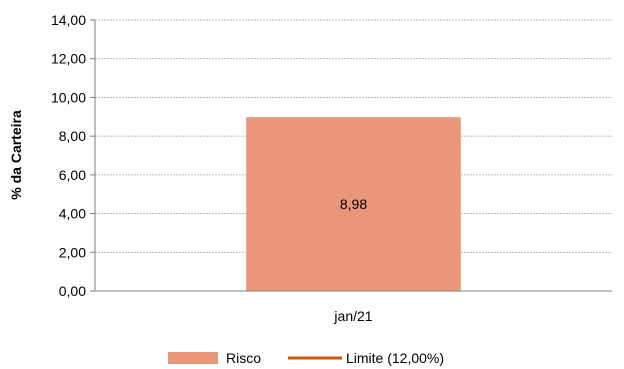 The height and width of the screenshot is (369, 624). What do you see at coordinates (72, 175) in the screenshot?
I see `y-tick-label: 6,00` at bounding box center [72, 175].